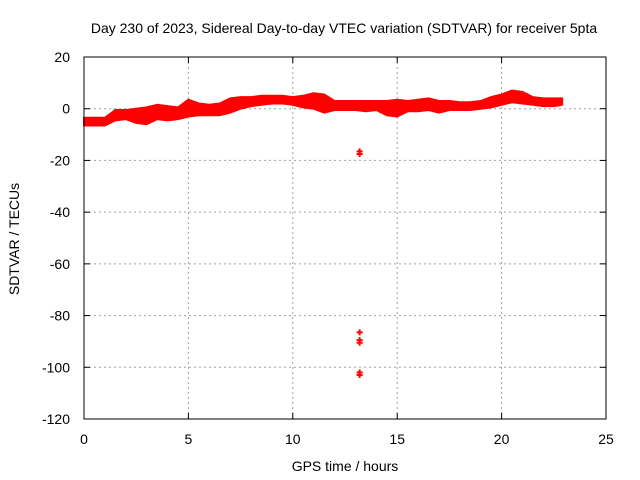 This screenshot has width=640, height=480. What do you see at coordinates (60, 316) in the screenshot?
I see `y-tick-label: -80` at bounding box center [60, 316].